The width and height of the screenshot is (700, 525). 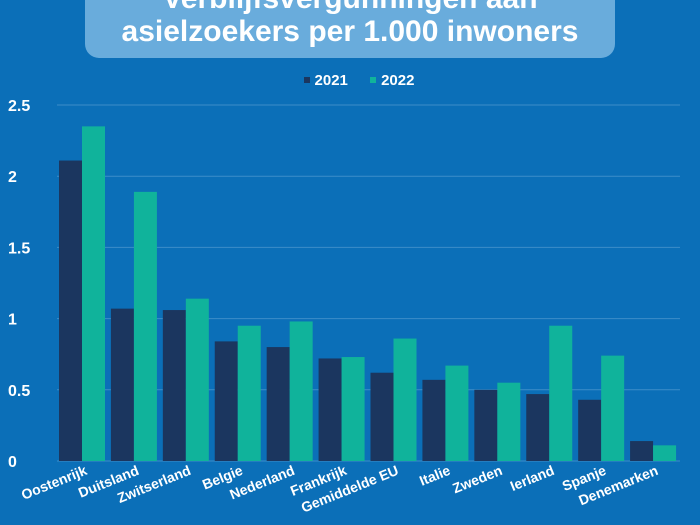 I want to click on x-tick-label: Oostenrijk, so click(x=54, y=482).